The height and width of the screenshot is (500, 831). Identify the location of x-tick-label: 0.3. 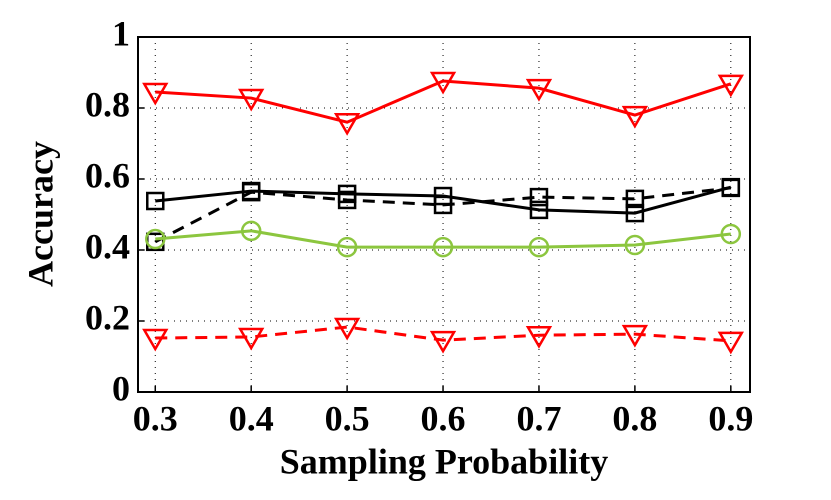
(155, 418).